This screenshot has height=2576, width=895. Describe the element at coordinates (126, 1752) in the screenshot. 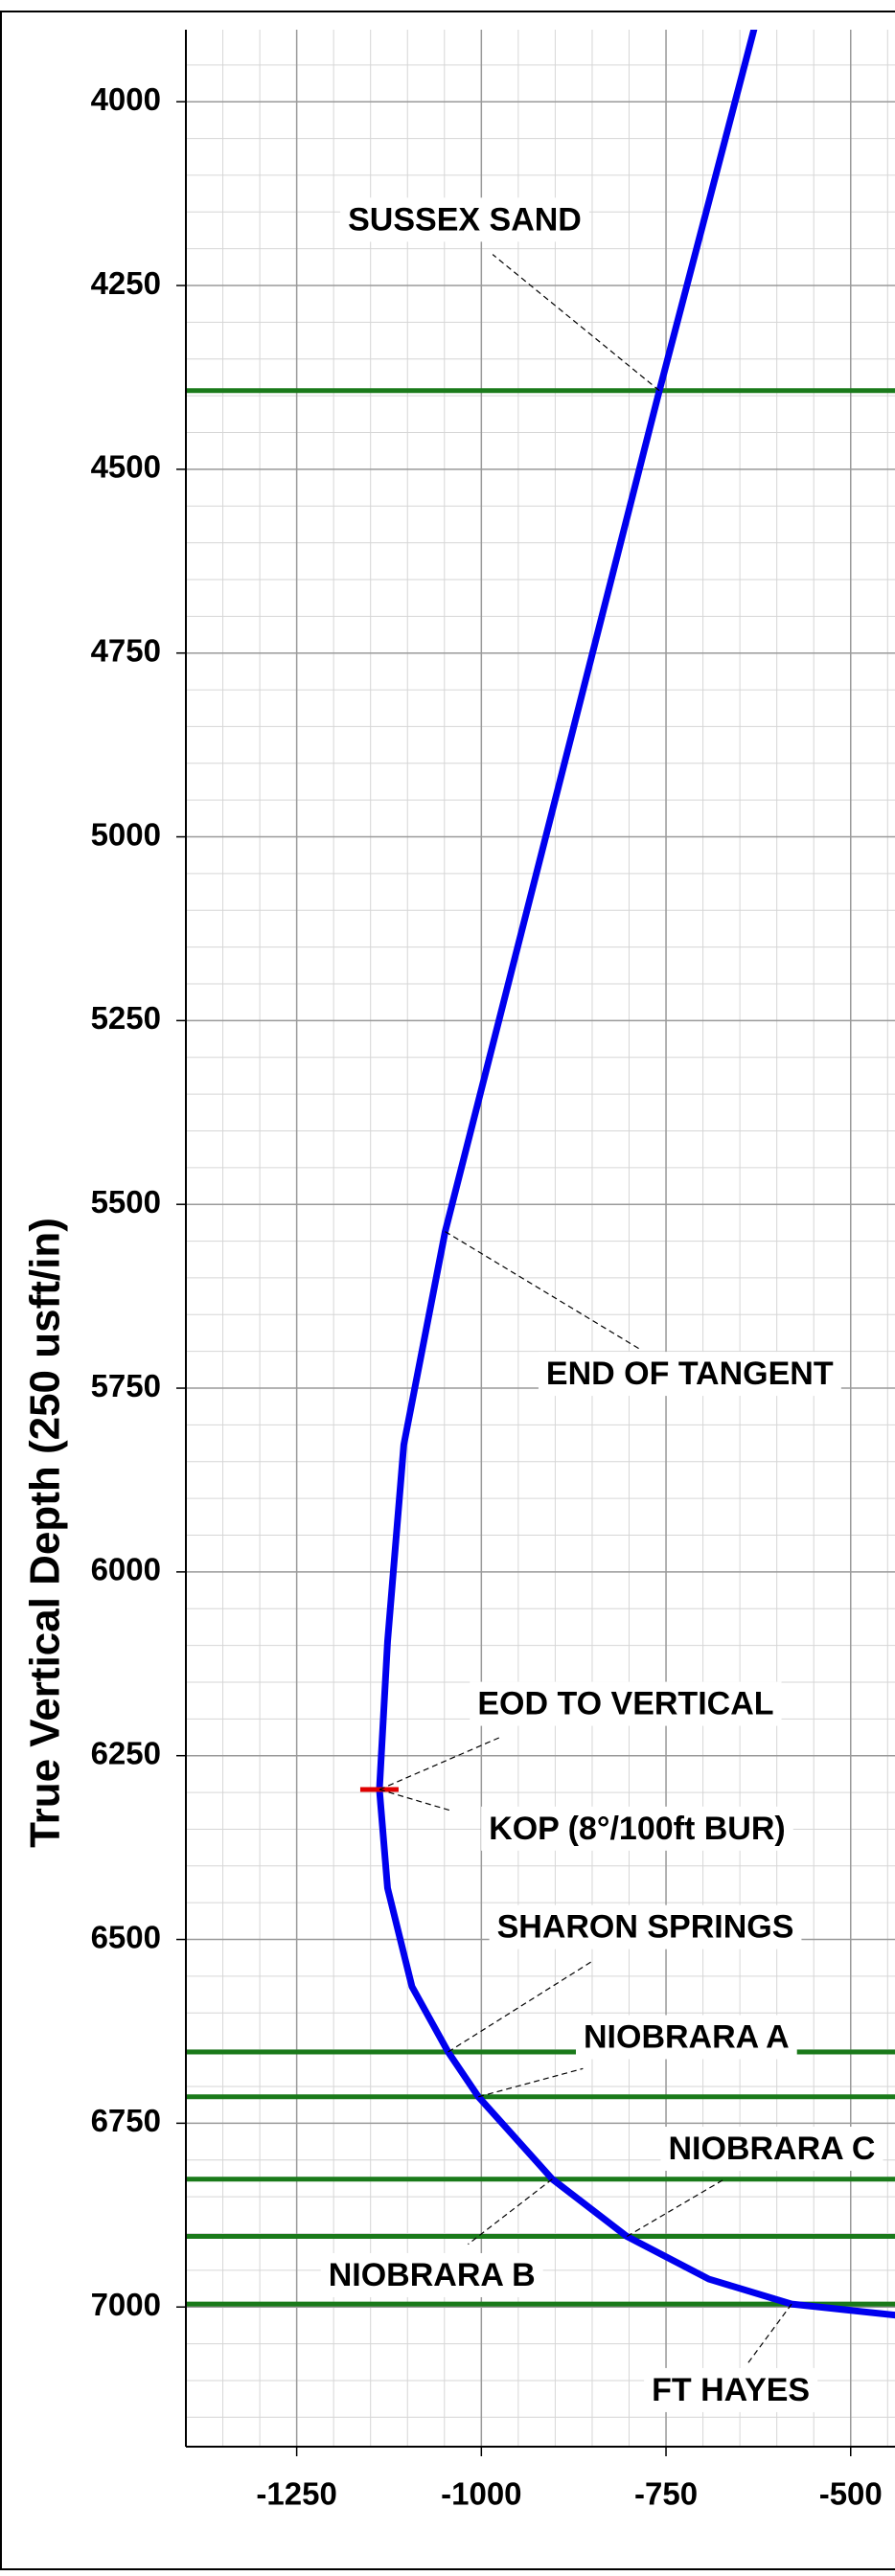

I see `y-tick-label: 6250` at that location.